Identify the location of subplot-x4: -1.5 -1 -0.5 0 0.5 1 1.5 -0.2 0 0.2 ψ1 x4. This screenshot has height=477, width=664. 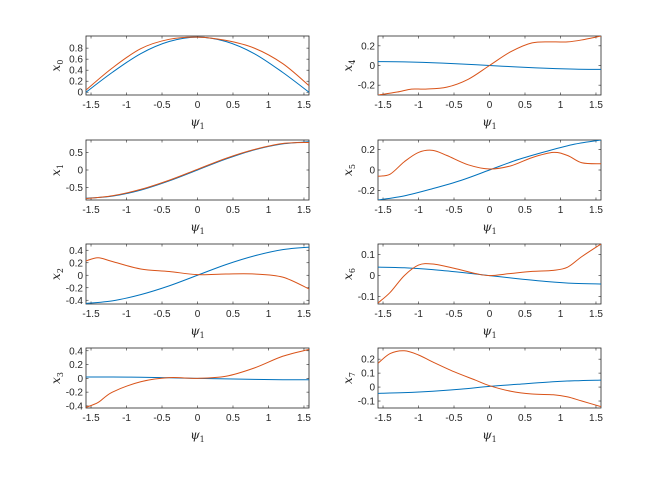
(472, 83).